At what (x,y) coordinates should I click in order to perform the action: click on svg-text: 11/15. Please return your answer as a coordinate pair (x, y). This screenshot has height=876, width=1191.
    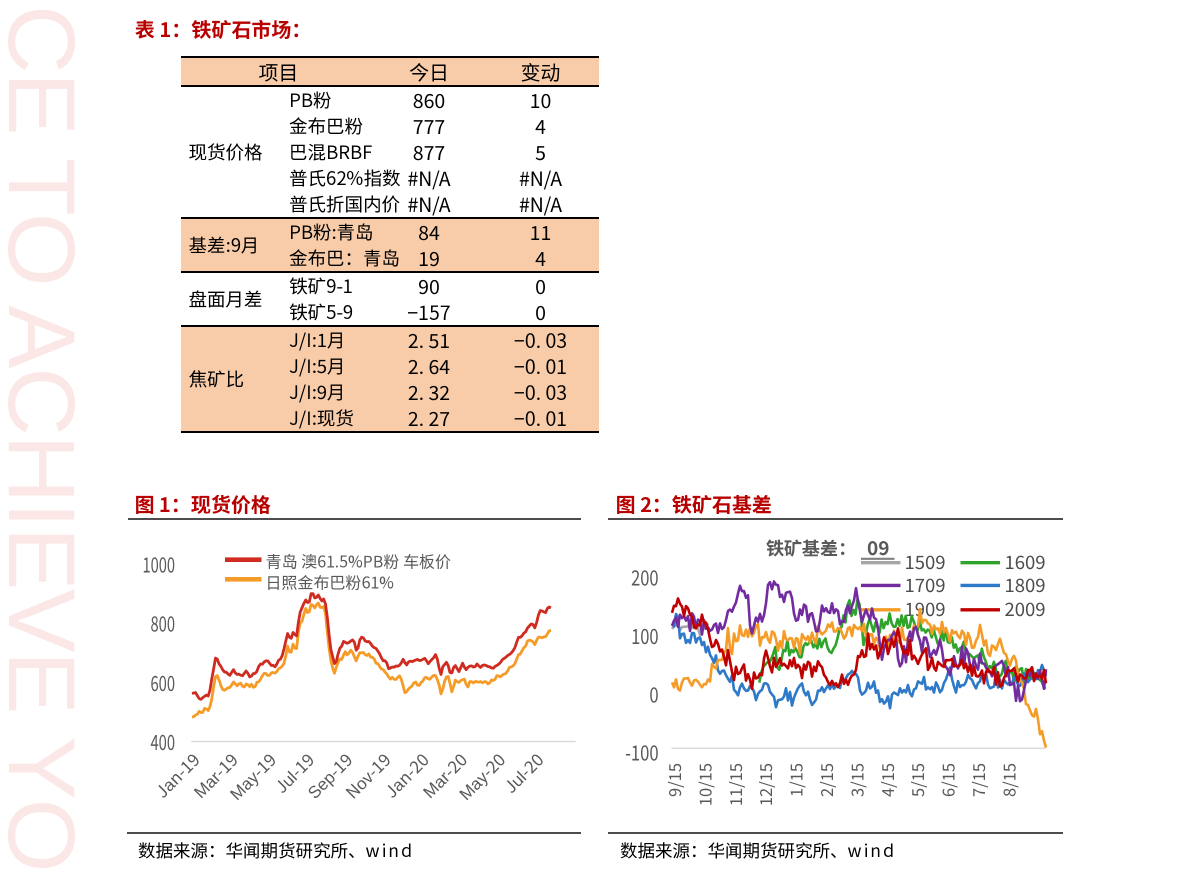
    Looking at the image, I should click on (735, 784).